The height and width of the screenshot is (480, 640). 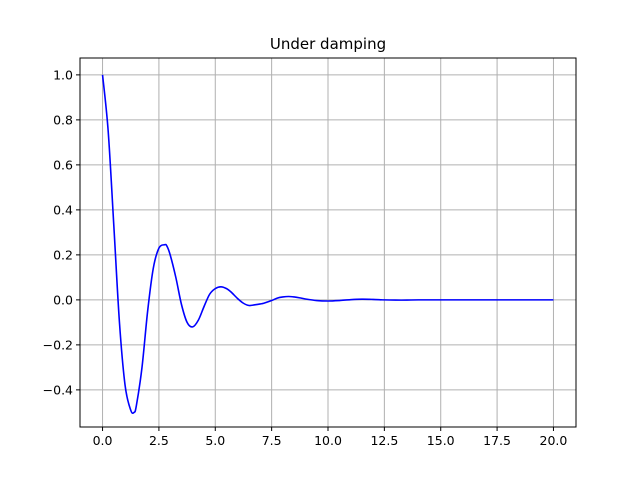 What do you see at coordinates (215, 440) in the screenshot?
I see `x-tick-label: 5.0` at bounding box center [215, 440].